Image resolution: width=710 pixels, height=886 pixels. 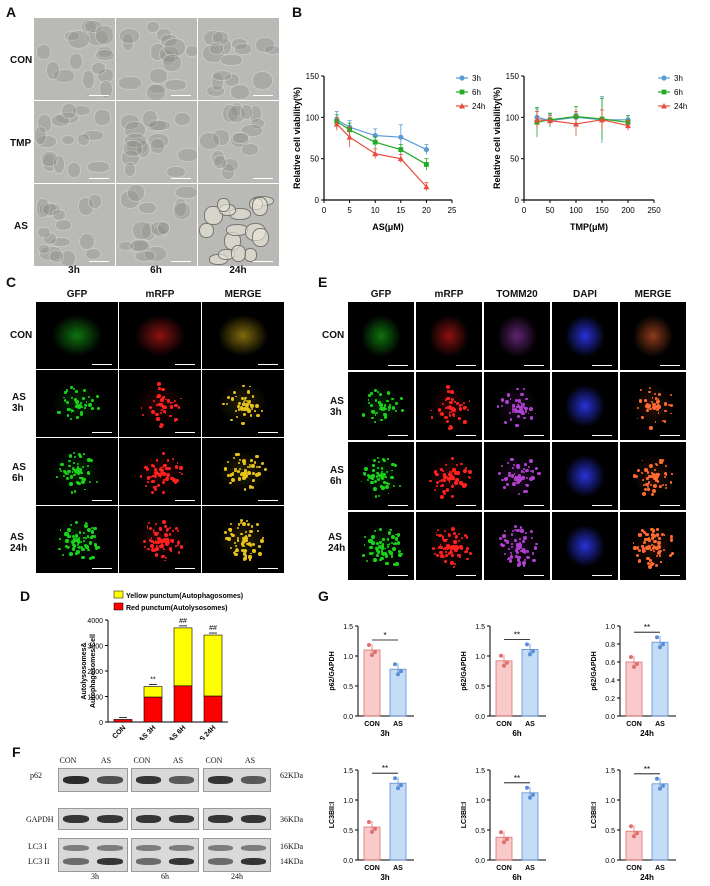 What do you see at coordinates (401, 137) in the screenshot?
I see `data-point-3h` at bounding box center [401, 137].